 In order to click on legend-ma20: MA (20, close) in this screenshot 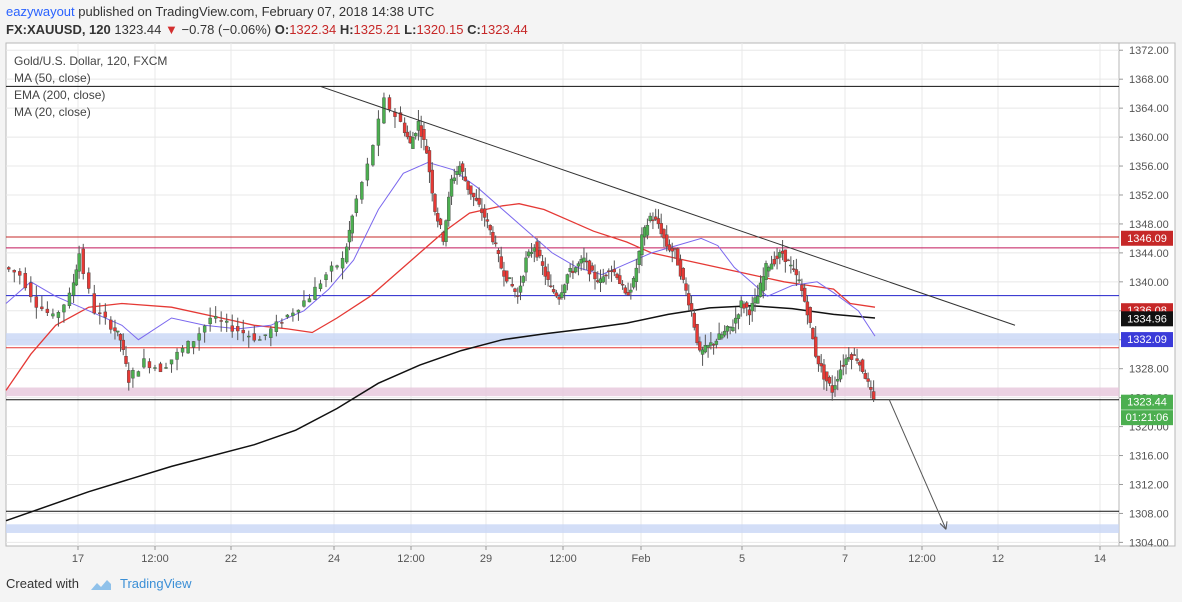, I will do `click(52, 112)`.